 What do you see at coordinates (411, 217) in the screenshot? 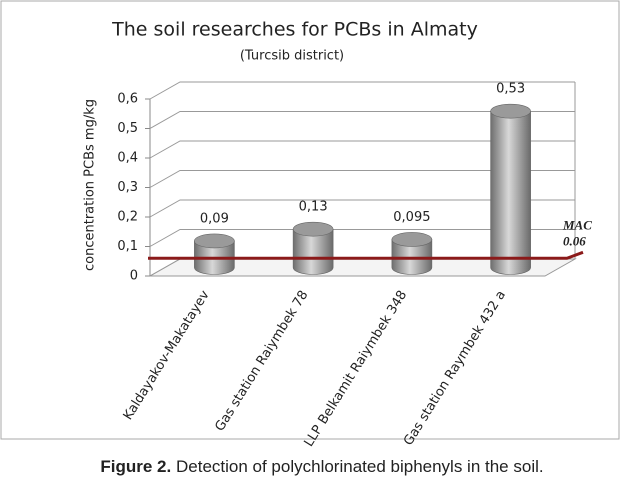
I see `data-label: 0,095` at bounding box center [411, 217].